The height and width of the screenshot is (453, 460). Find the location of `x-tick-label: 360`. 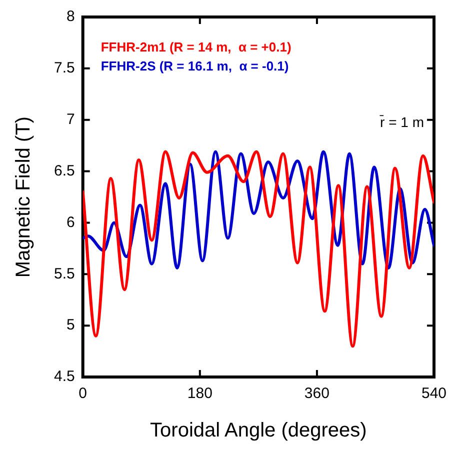

x-tick-label: 360 is located at coordinates (317, 393).